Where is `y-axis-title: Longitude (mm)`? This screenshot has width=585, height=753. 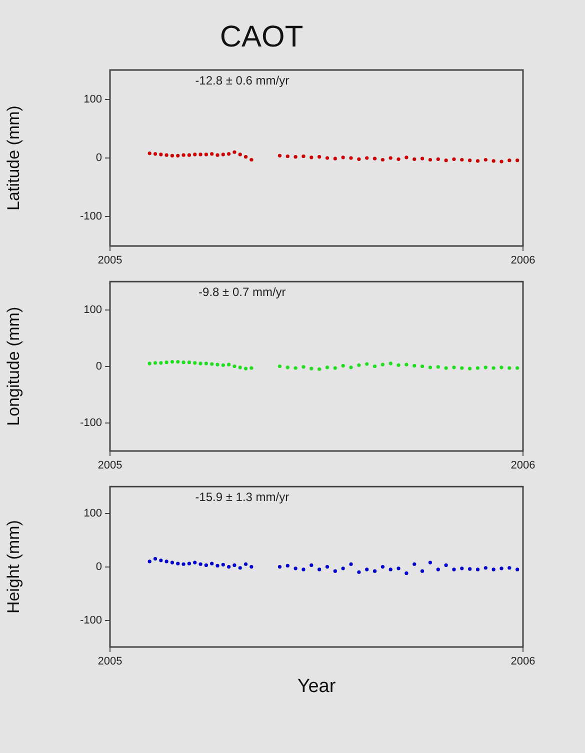
y-axis-title: Longitude (mm) is located at coordinates (13, 366).